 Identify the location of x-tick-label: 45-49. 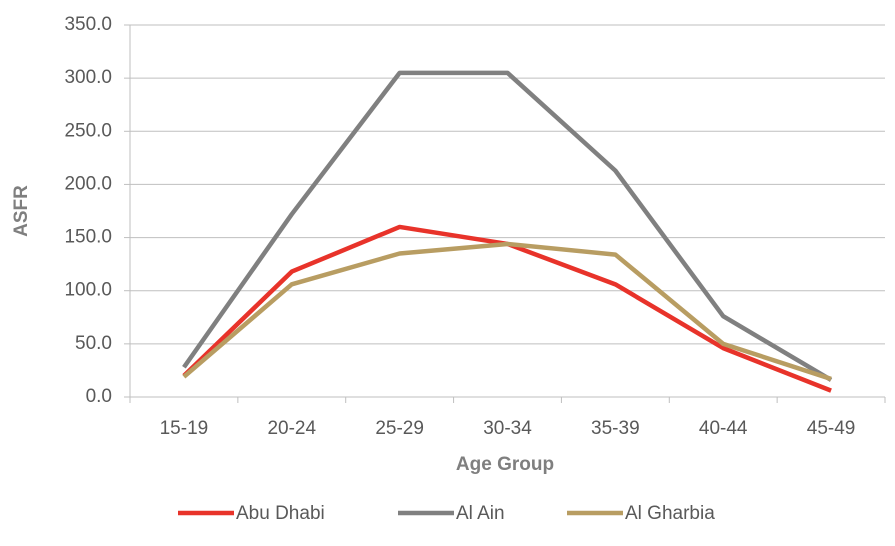
(831, 428).